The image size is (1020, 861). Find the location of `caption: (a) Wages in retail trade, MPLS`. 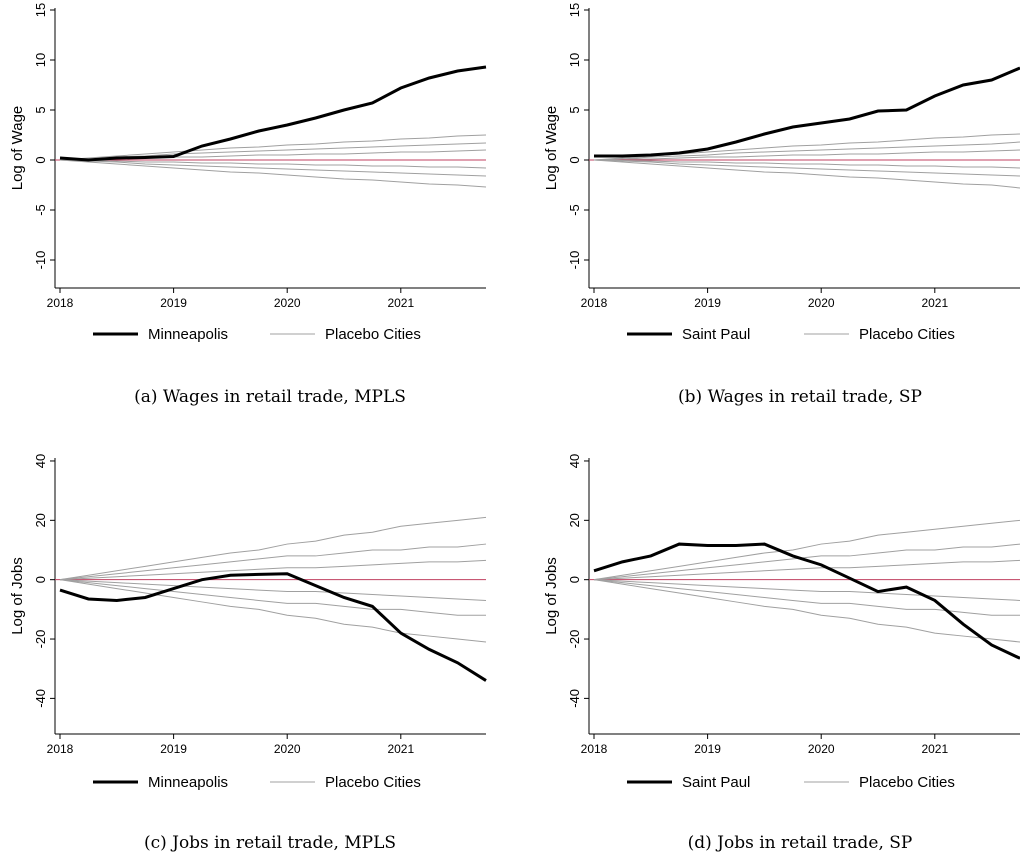

caption: (a) Wages in retail trade, MPLS is located at coordinates (270, 397).